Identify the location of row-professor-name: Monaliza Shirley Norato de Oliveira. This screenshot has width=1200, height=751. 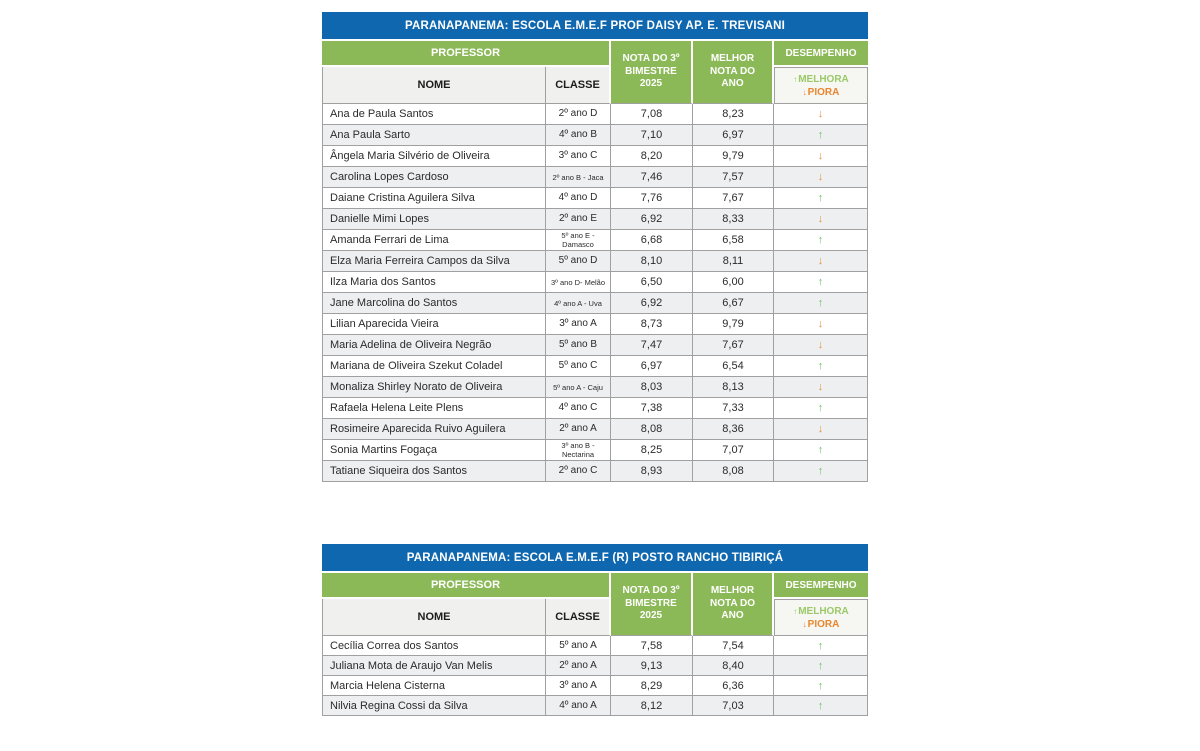
(434, 387).